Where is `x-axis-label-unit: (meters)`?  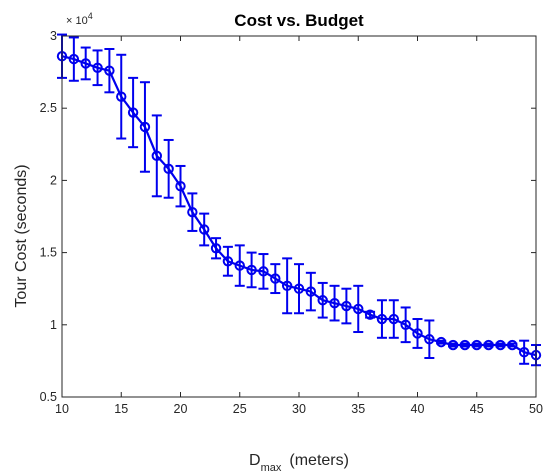 x-axis-label-unit: (meters) is located at coordinates (319, 460).